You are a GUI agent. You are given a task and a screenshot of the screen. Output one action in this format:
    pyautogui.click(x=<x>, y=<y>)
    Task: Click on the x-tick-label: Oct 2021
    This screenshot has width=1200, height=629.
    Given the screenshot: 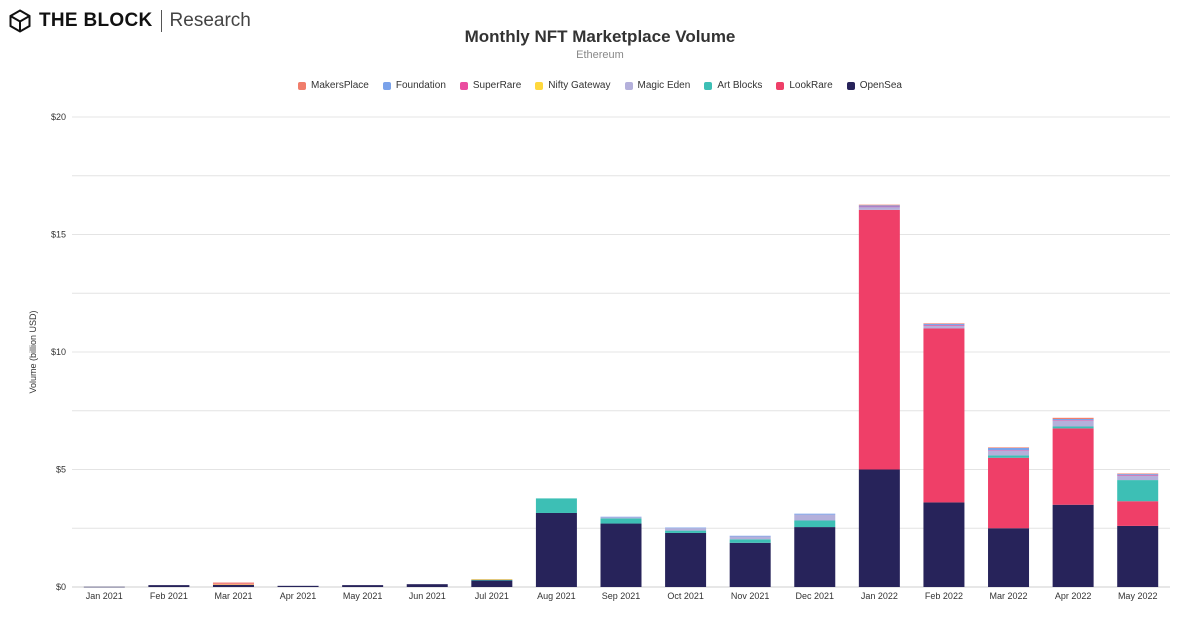 What is the action you would take?
    pyautogui.click(x=685, y=596)
    